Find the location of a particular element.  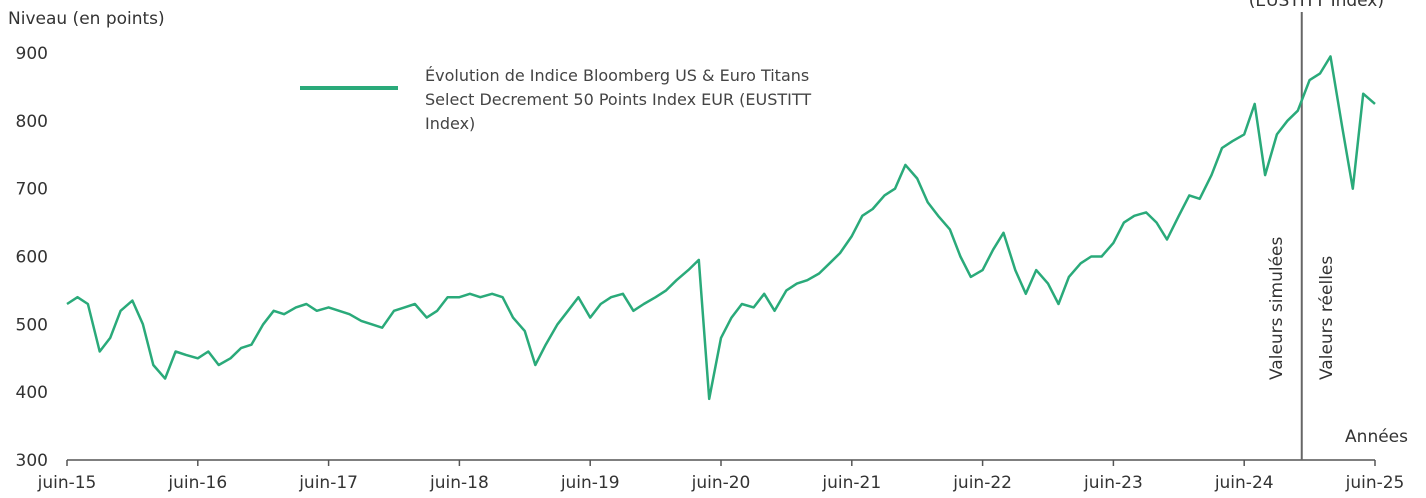

x-tick-label: juin-18 is located at coordinates (459, 483).